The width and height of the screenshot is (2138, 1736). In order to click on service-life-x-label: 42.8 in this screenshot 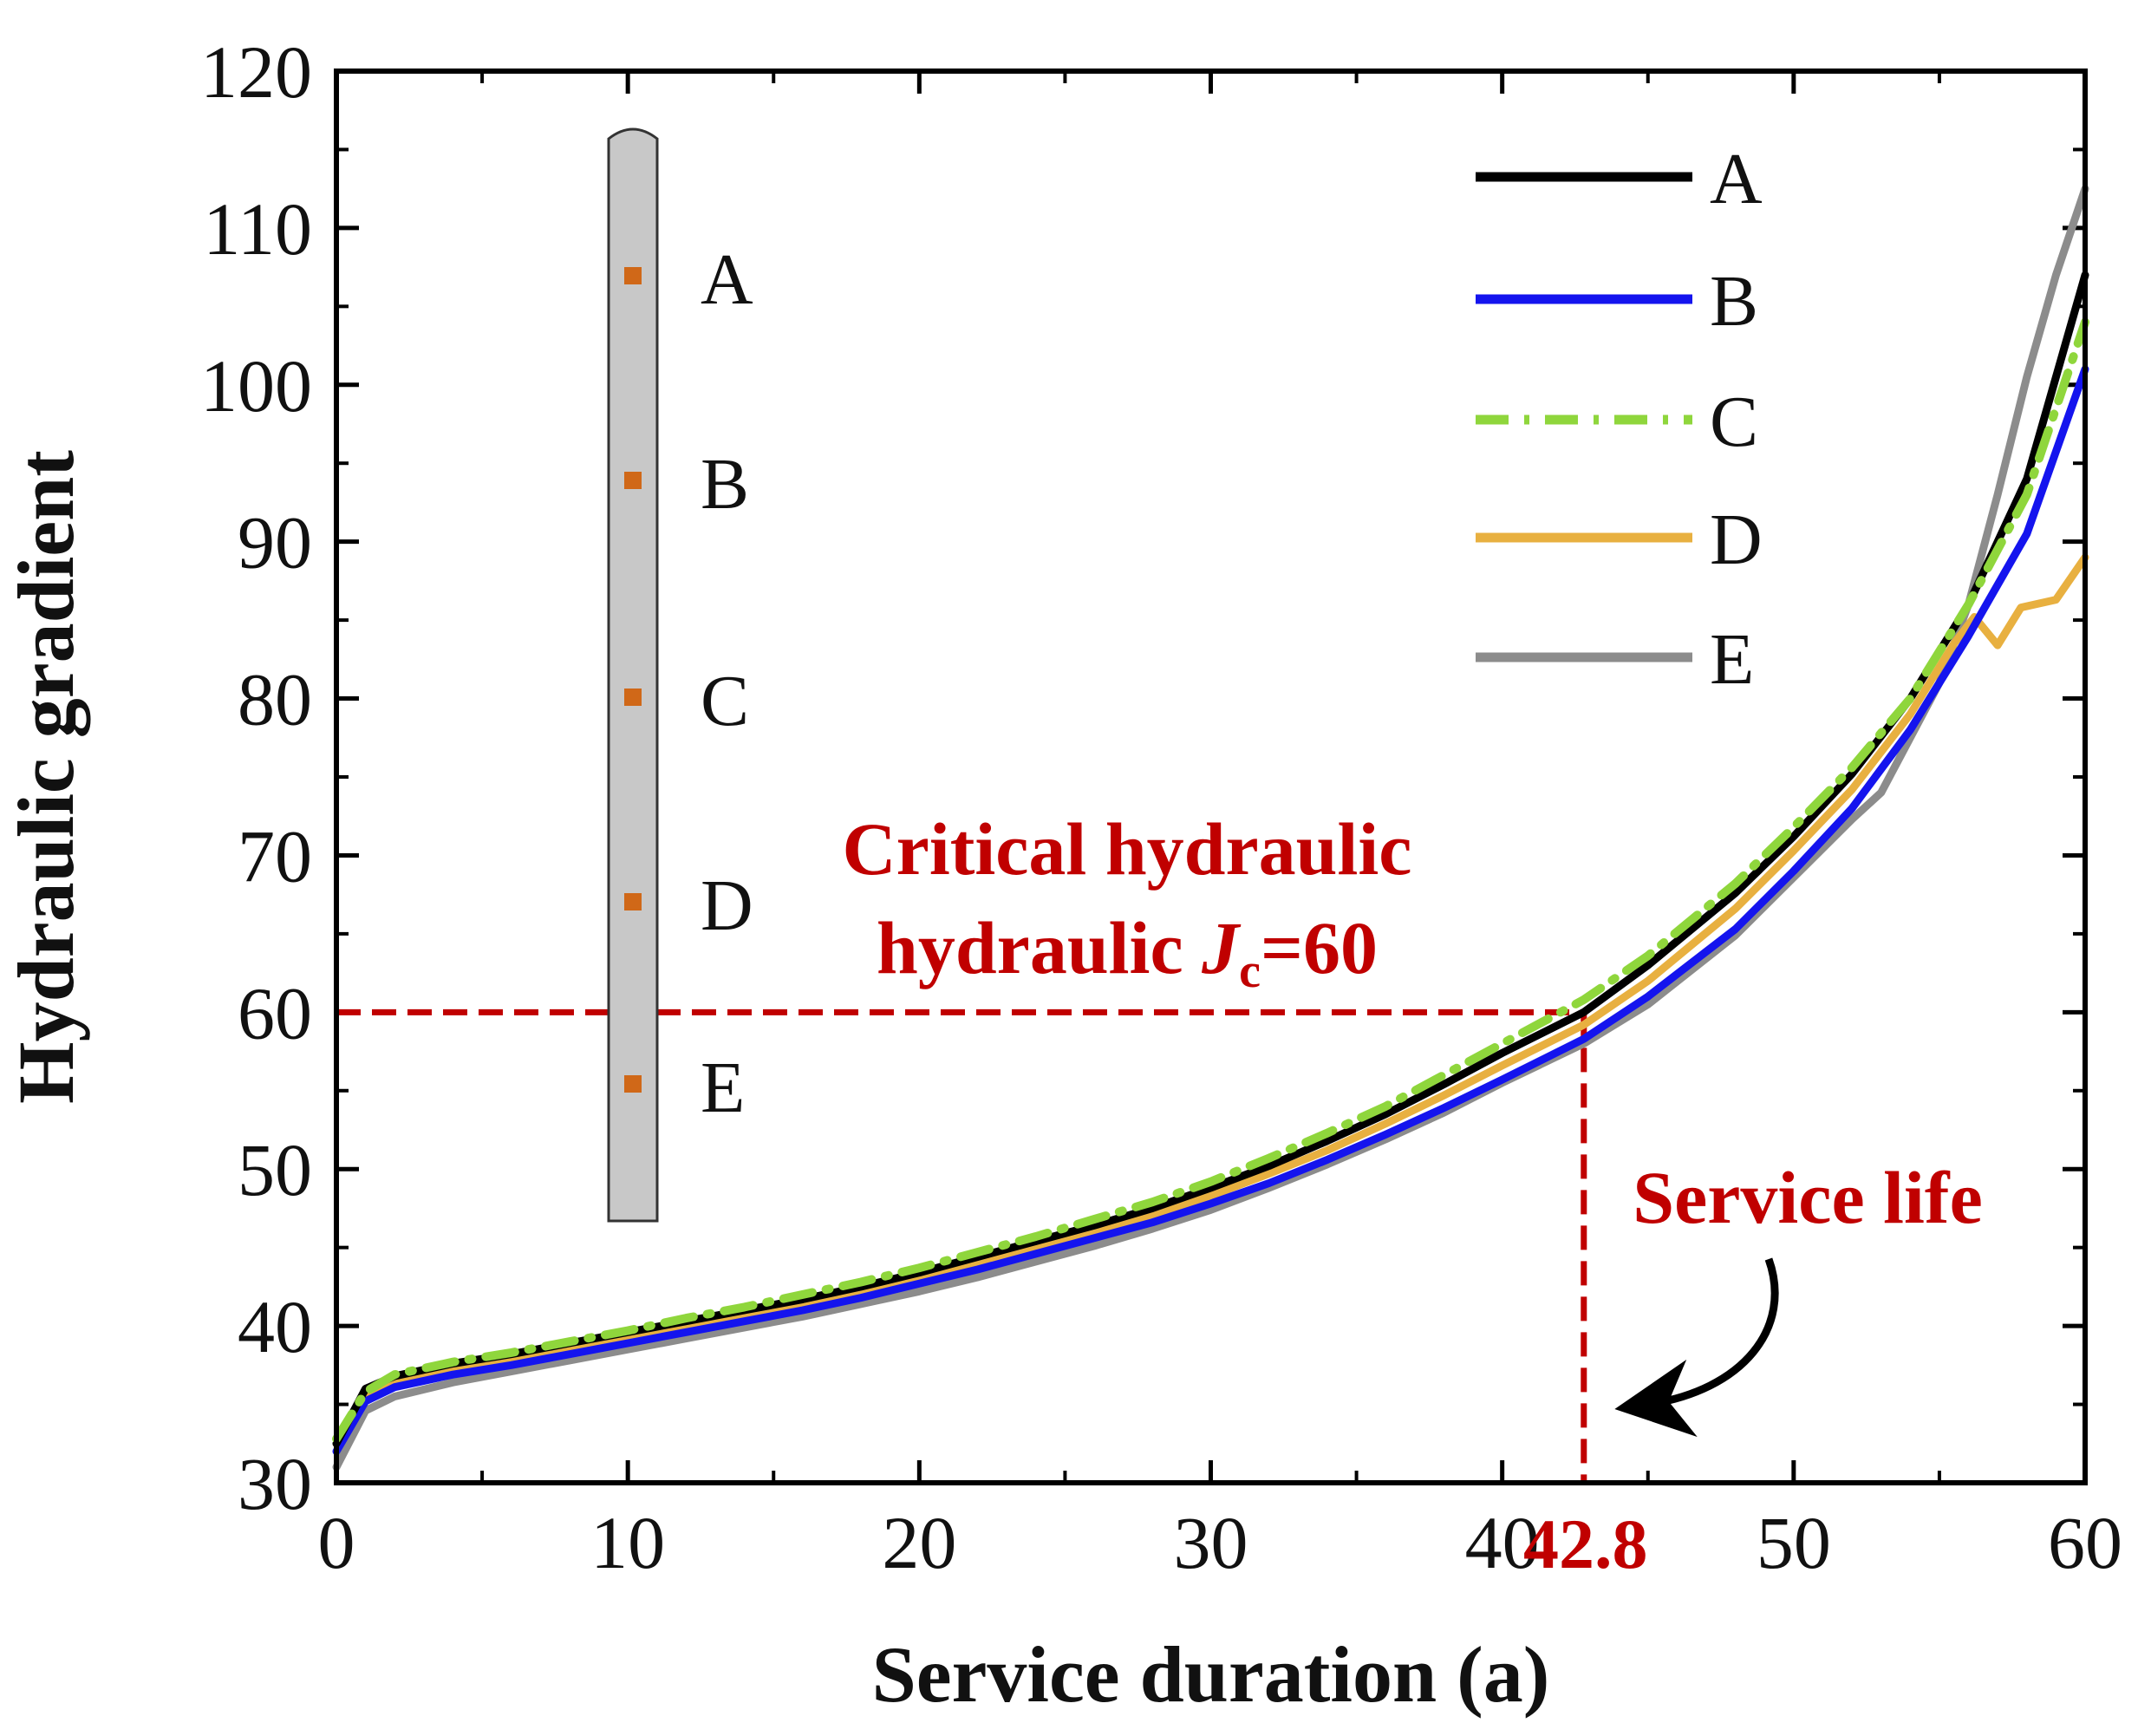, I will do `click(1585, 1543)`.